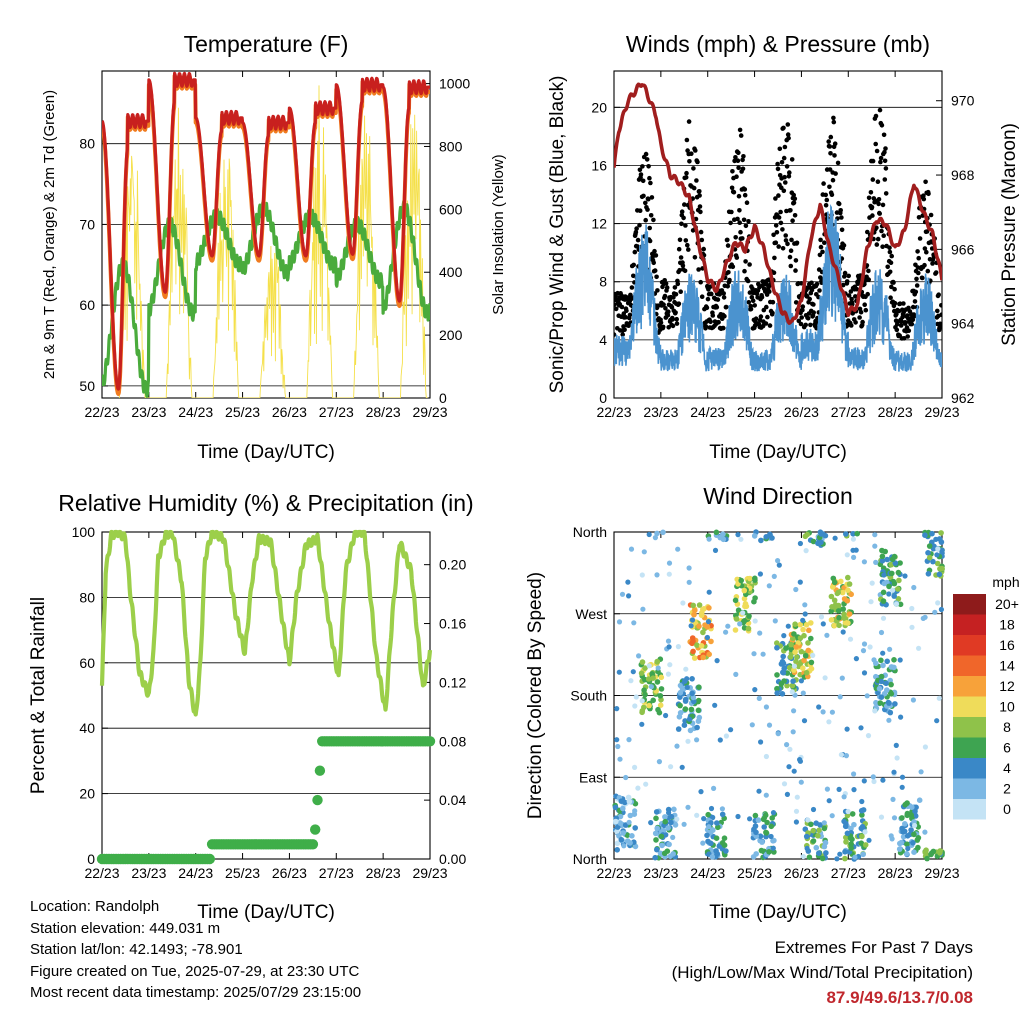 Image resolution: width=1024 pixels, height=1024 pixels. What do you see at coordinates (38, 695) in the screenshot?
I see `y-axis-label: Percent & Total Rainfall` at bounding box center [38, 695].